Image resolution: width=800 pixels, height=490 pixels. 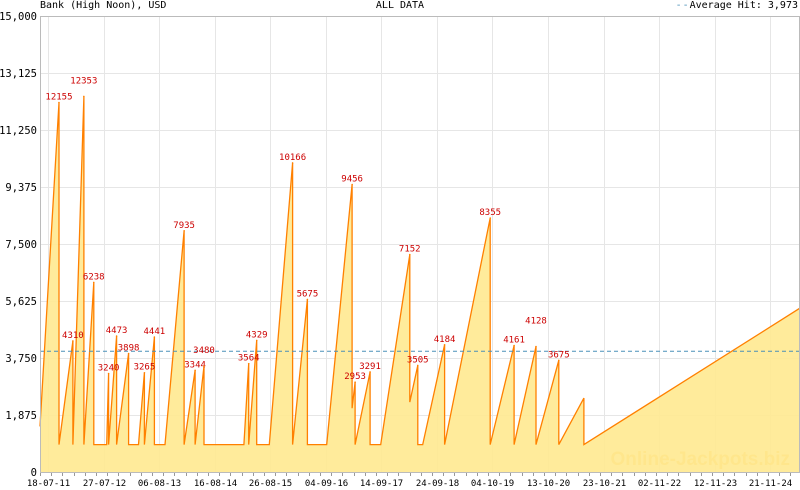 What do you see at coordinates (257, 335) in the screenshot?
I see `peak-label: 4329` at bounding box center [257, 335].